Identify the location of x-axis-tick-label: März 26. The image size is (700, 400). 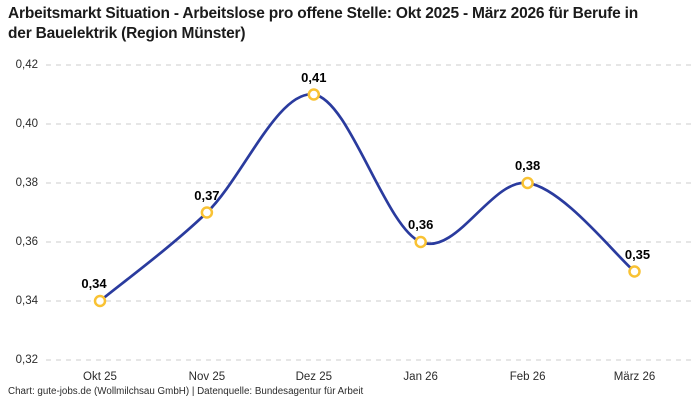
(634, 377).